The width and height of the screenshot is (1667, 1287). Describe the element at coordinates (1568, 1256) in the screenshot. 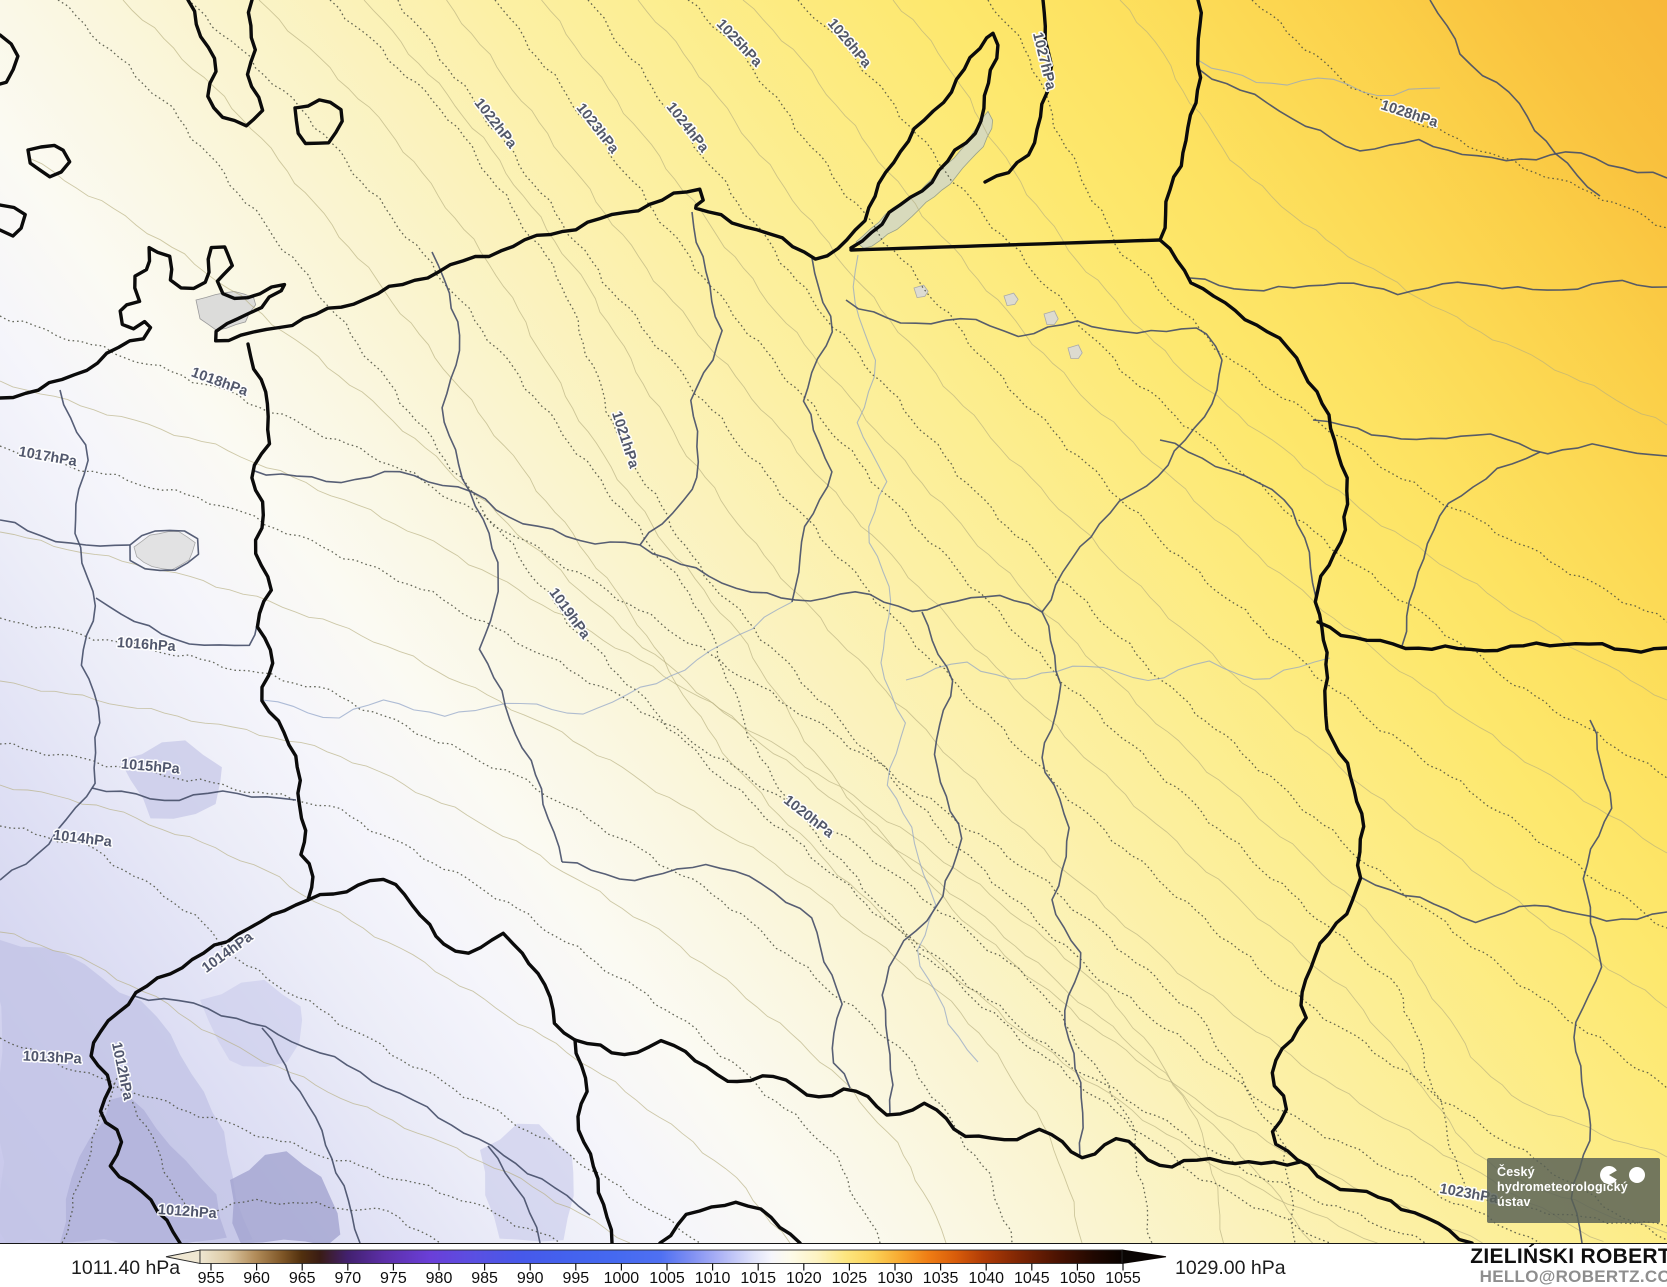

I see `credit-name: ZIELIŃSKI ROBERT` at that location.